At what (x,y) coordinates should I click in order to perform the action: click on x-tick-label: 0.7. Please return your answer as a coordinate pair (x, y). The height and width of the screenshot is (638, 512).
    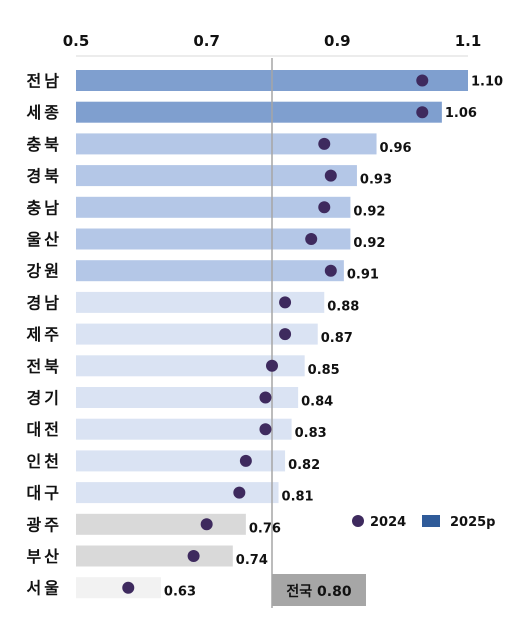
    Looking at the image, I should click on (206, 41).